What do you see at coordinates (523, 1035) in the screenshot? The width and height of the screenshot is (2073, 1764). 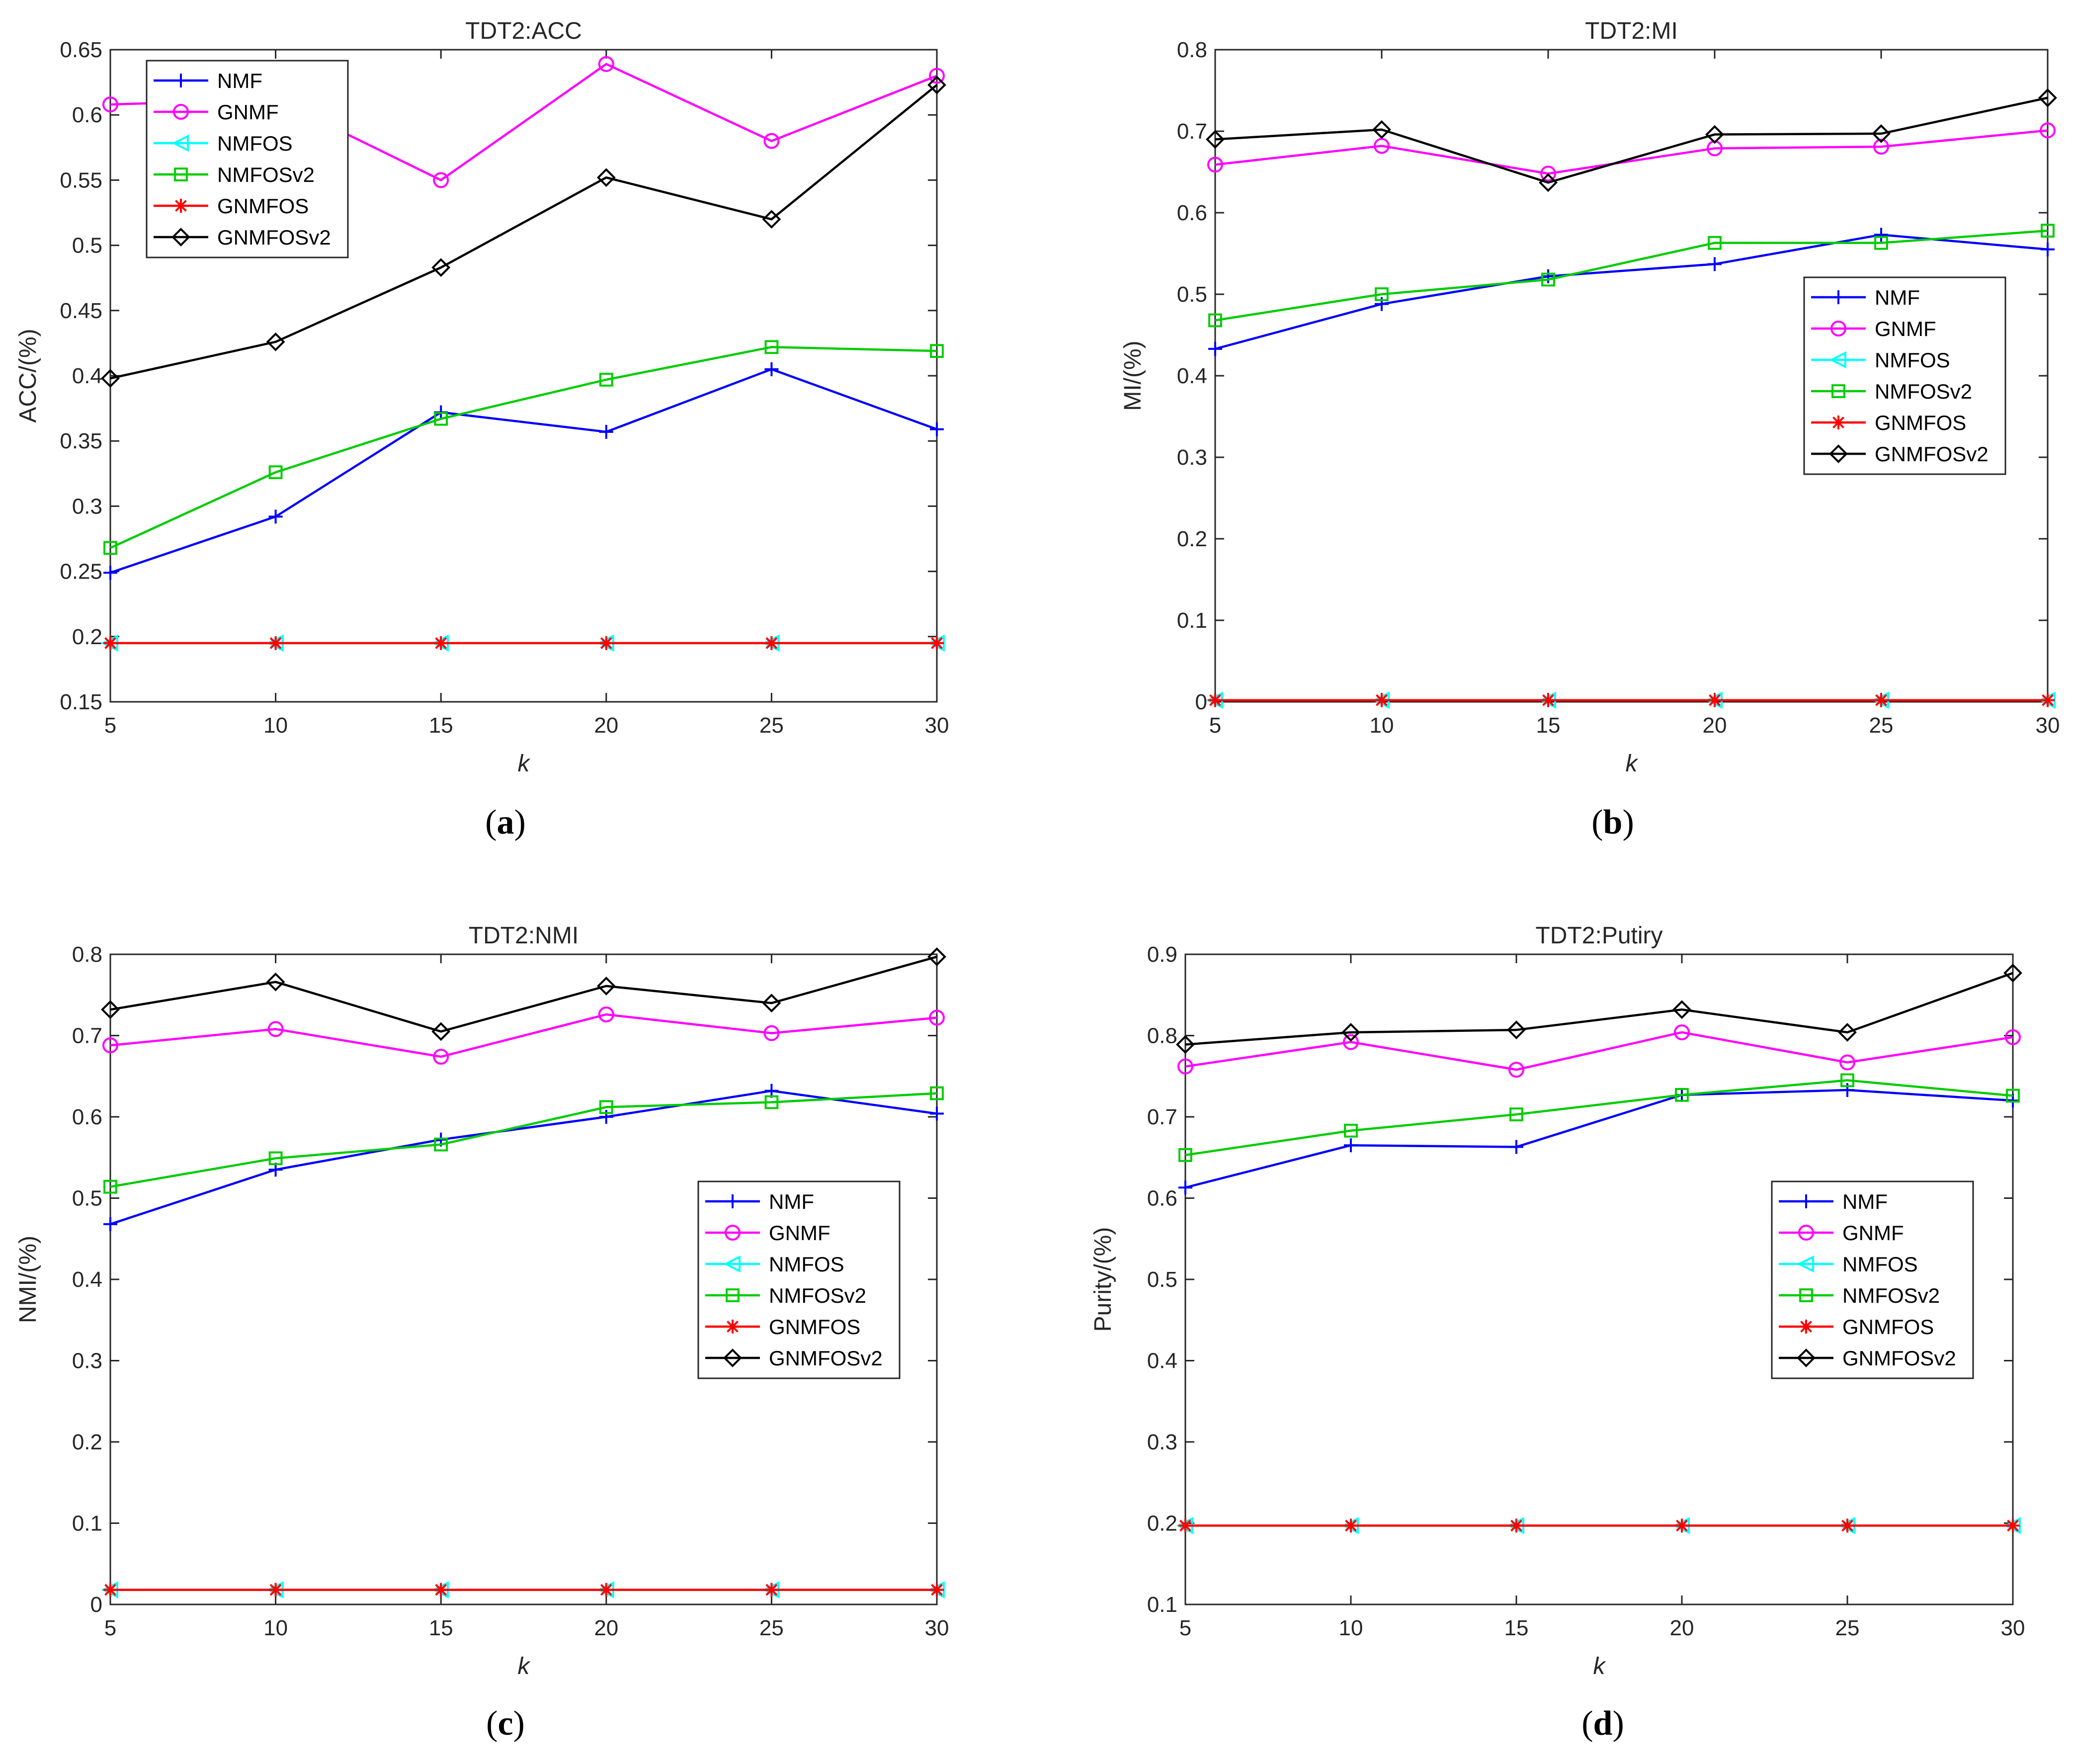 I see `series-gnmf` at bounding box center [523, 1035].